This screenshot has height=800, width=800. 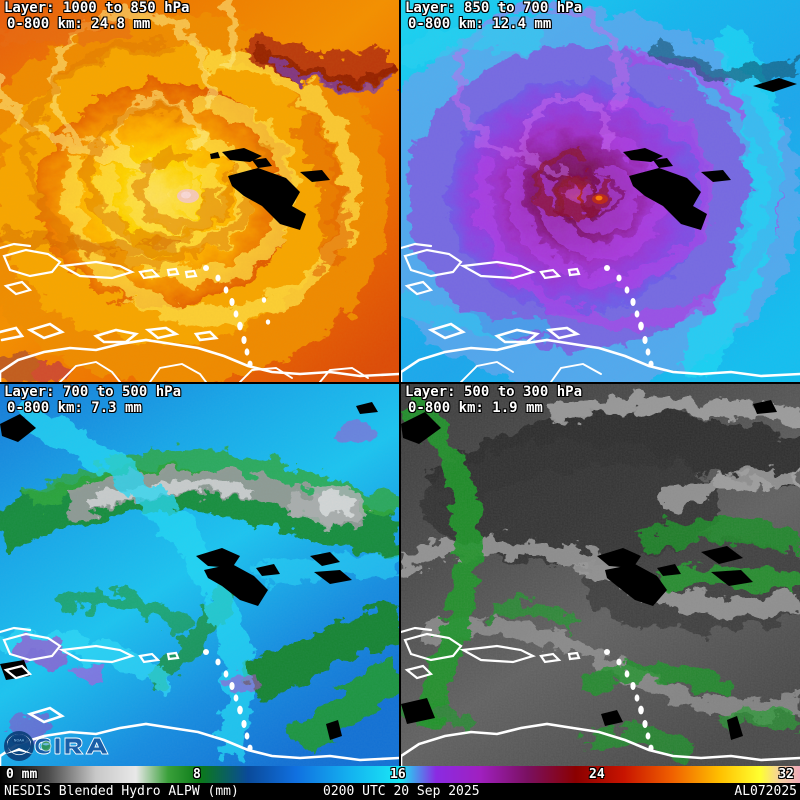 What do you see at coordinates (22, 774) in the screenshot?
I see `colorbar-tick-0: 0 mm` at bounding box center [22, 774].